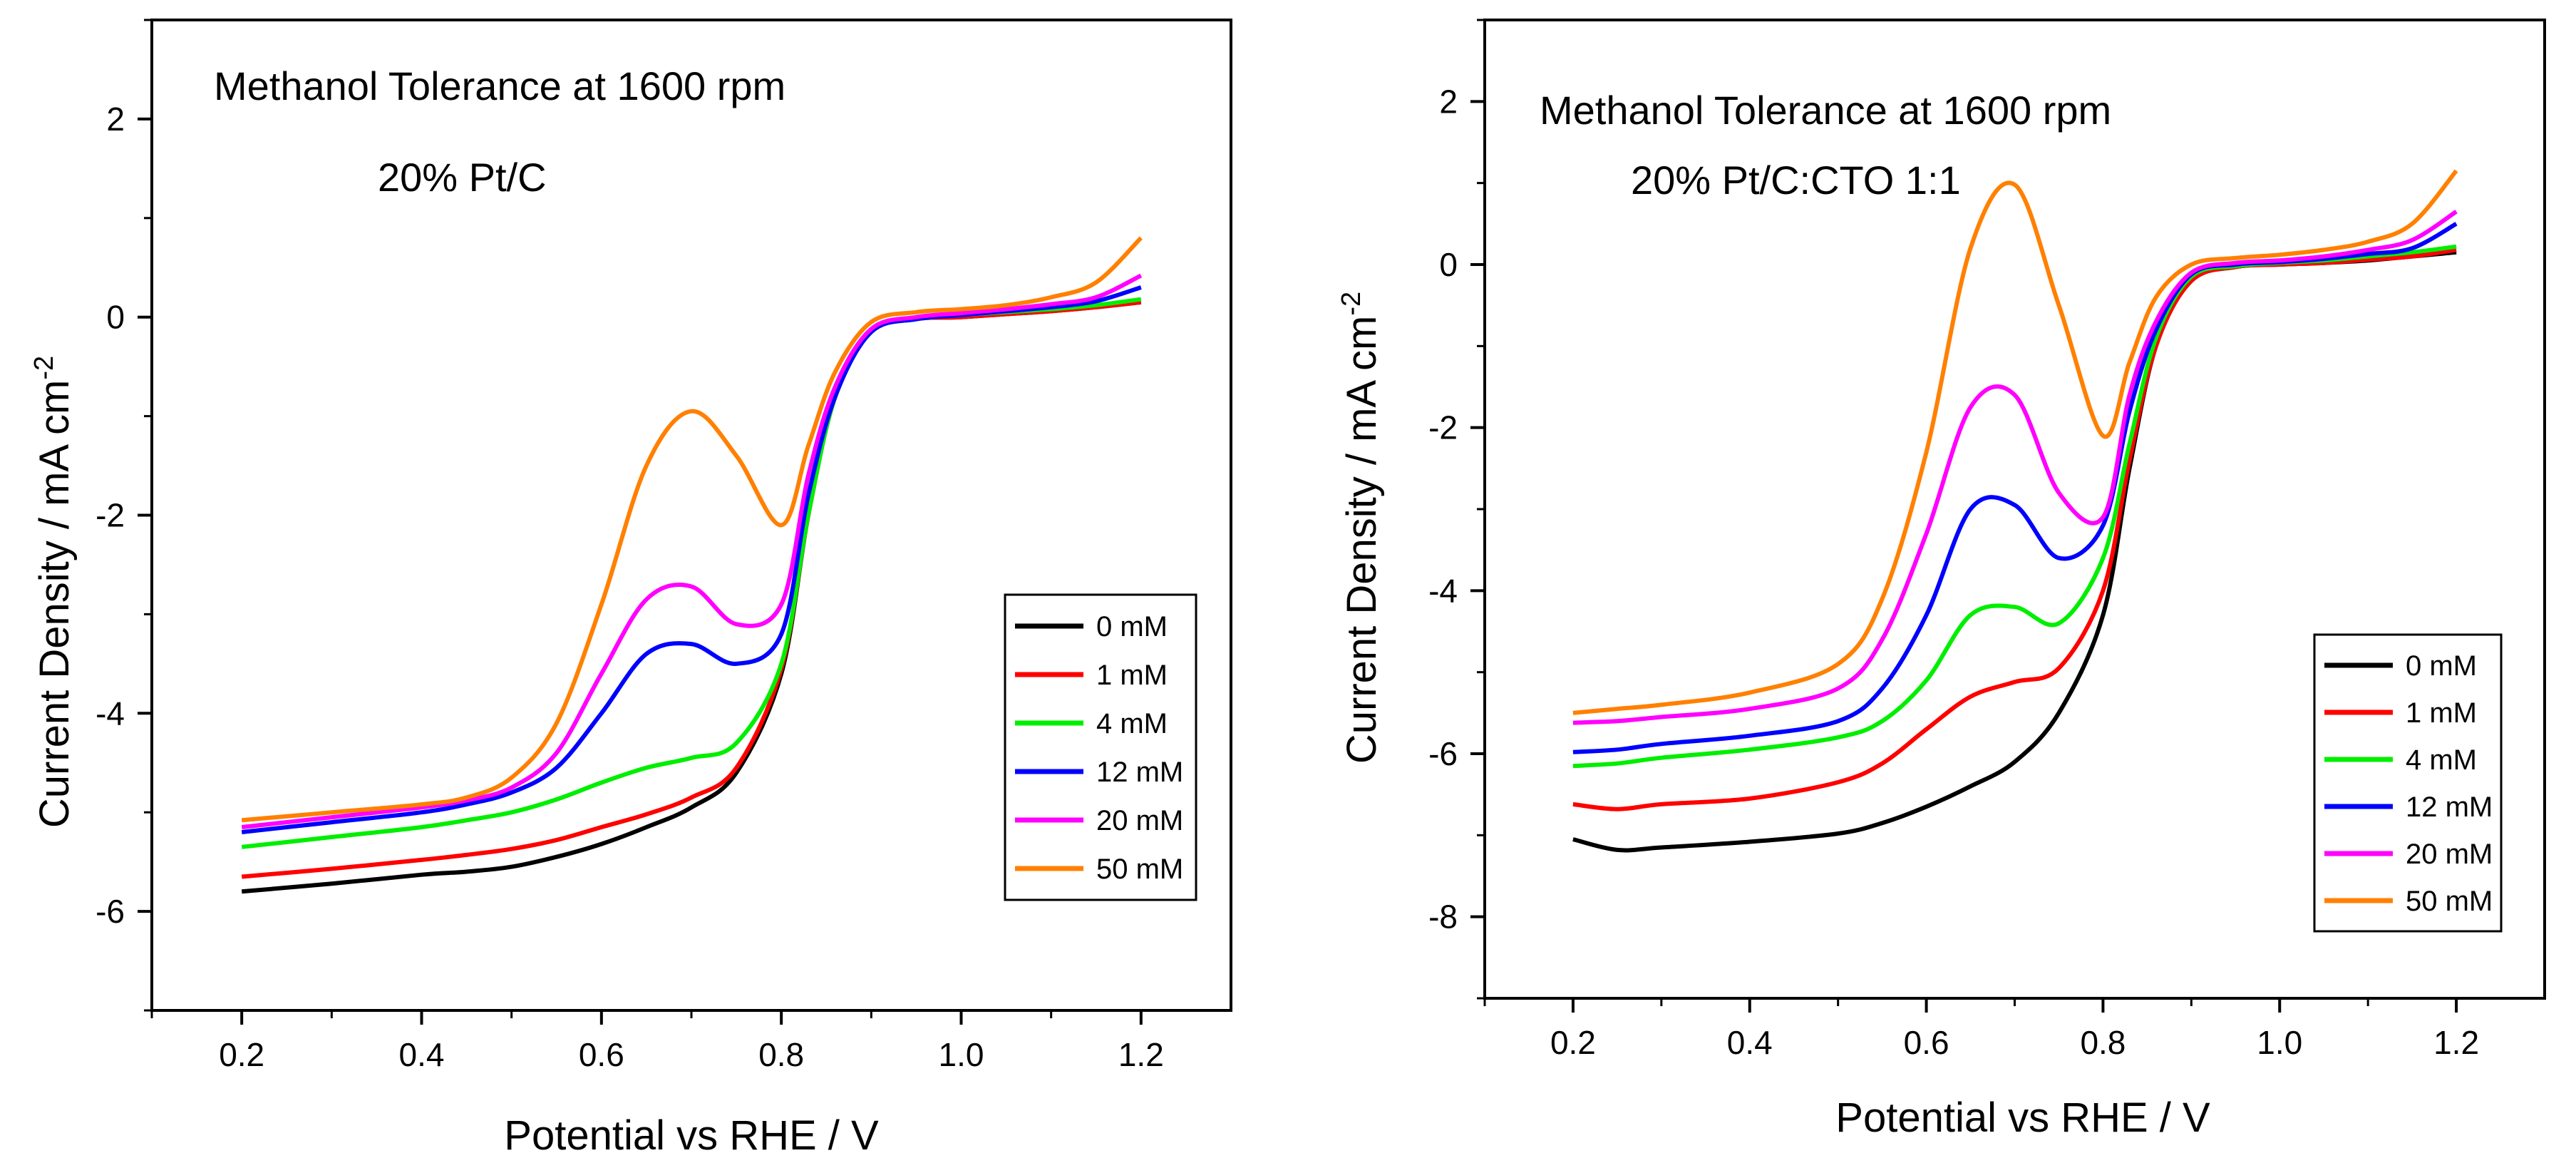 The width and height of the screenshot is (2576, 1168). I want to click on chart-annotation-sample: 20% Pt/C:CTO 1:1, so click(1796, 181).